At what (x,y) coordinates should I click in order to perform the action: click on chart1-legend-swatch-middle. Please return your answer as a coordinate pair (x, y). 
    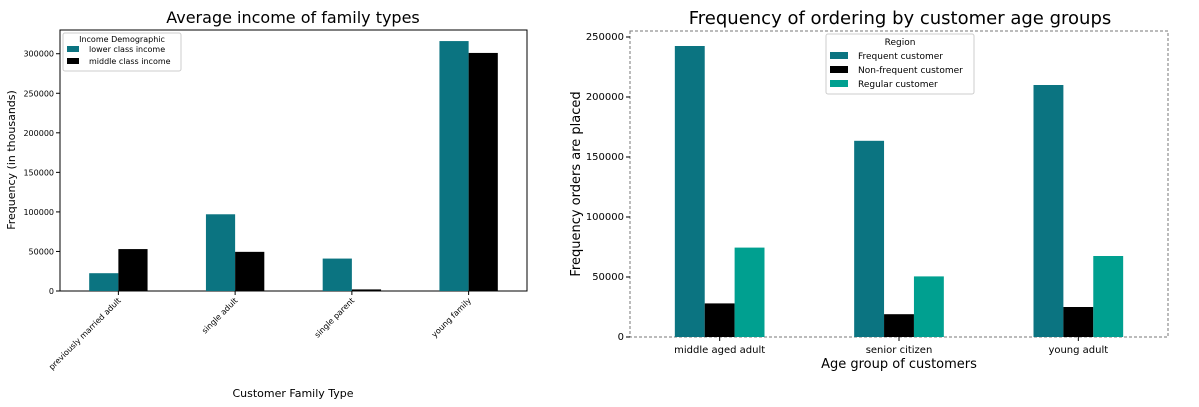
    Looking at the image, I should click on (73, 61).